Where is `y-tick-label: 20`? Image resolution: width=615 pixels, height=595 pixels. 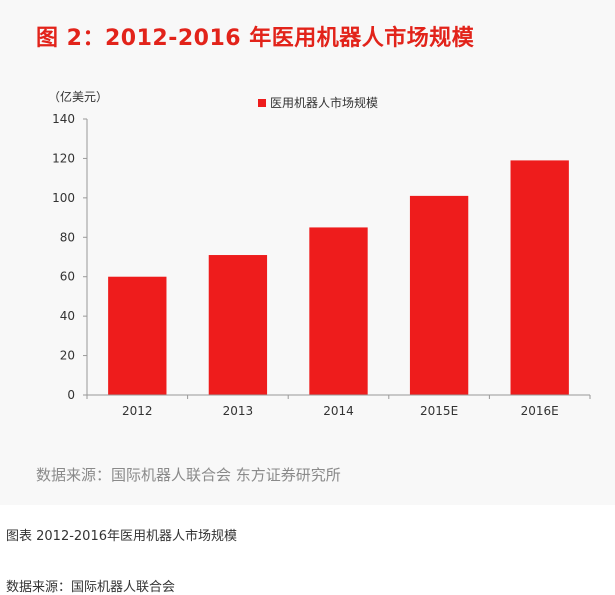
y-tick-label: 20 is located at coordinates (67, 356).